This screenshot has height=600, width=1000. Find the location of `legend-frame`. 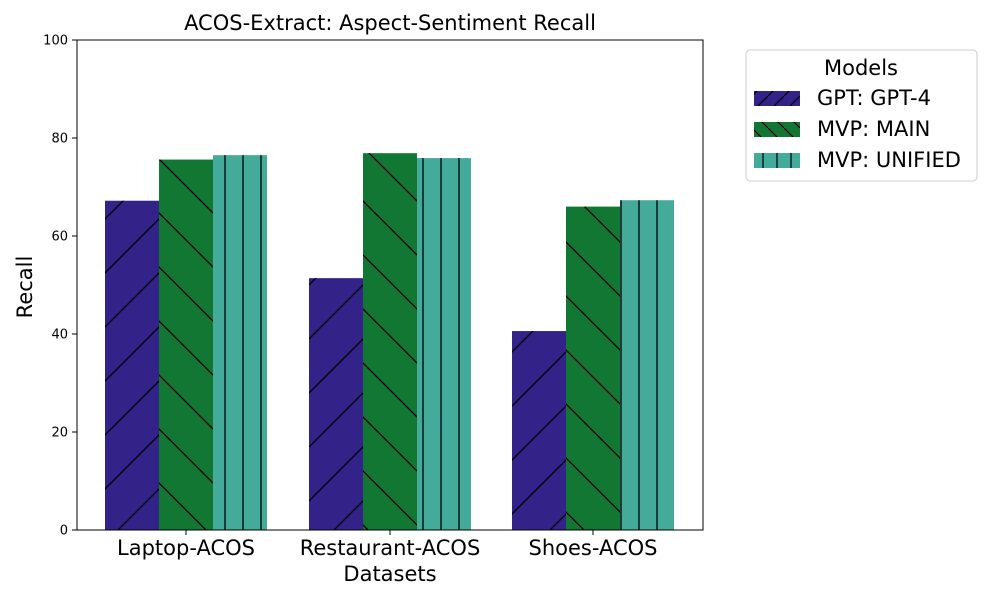

legend-frame is located at coordinates (861, 115).